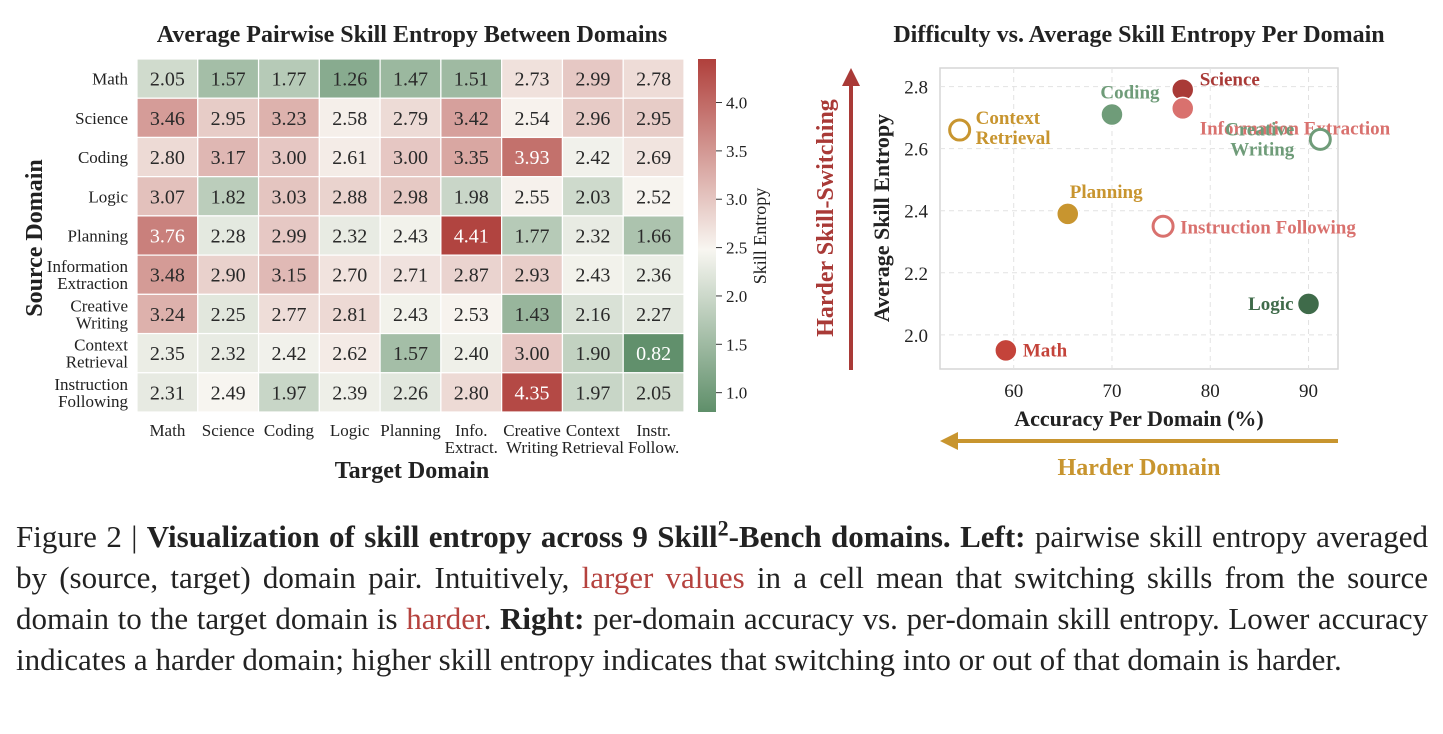  I want to click on heatmap-cell-value: 1.98, so click(471, 197).